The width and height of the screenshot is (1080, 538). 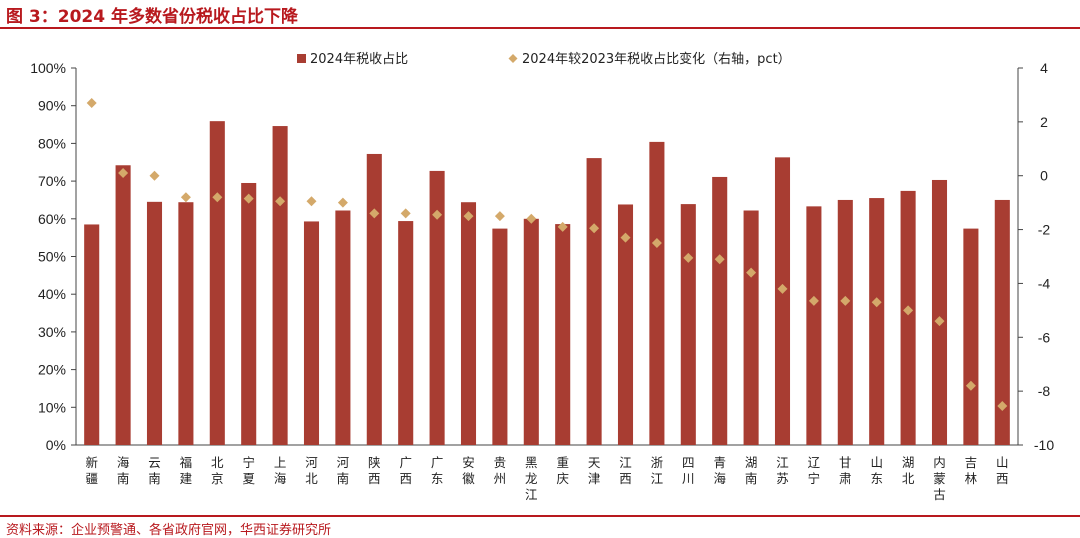 What do you see at coordinates (876, 302) in the screenshot?
I see `marker-山东` at bounding box center [876, 302].